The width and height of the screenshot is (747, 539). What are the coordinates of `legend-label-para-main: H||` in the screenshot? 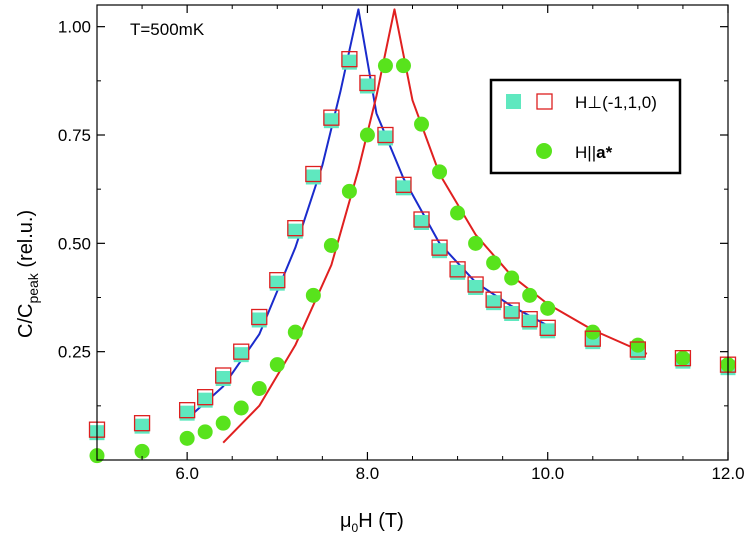 It's located at (585, 152).